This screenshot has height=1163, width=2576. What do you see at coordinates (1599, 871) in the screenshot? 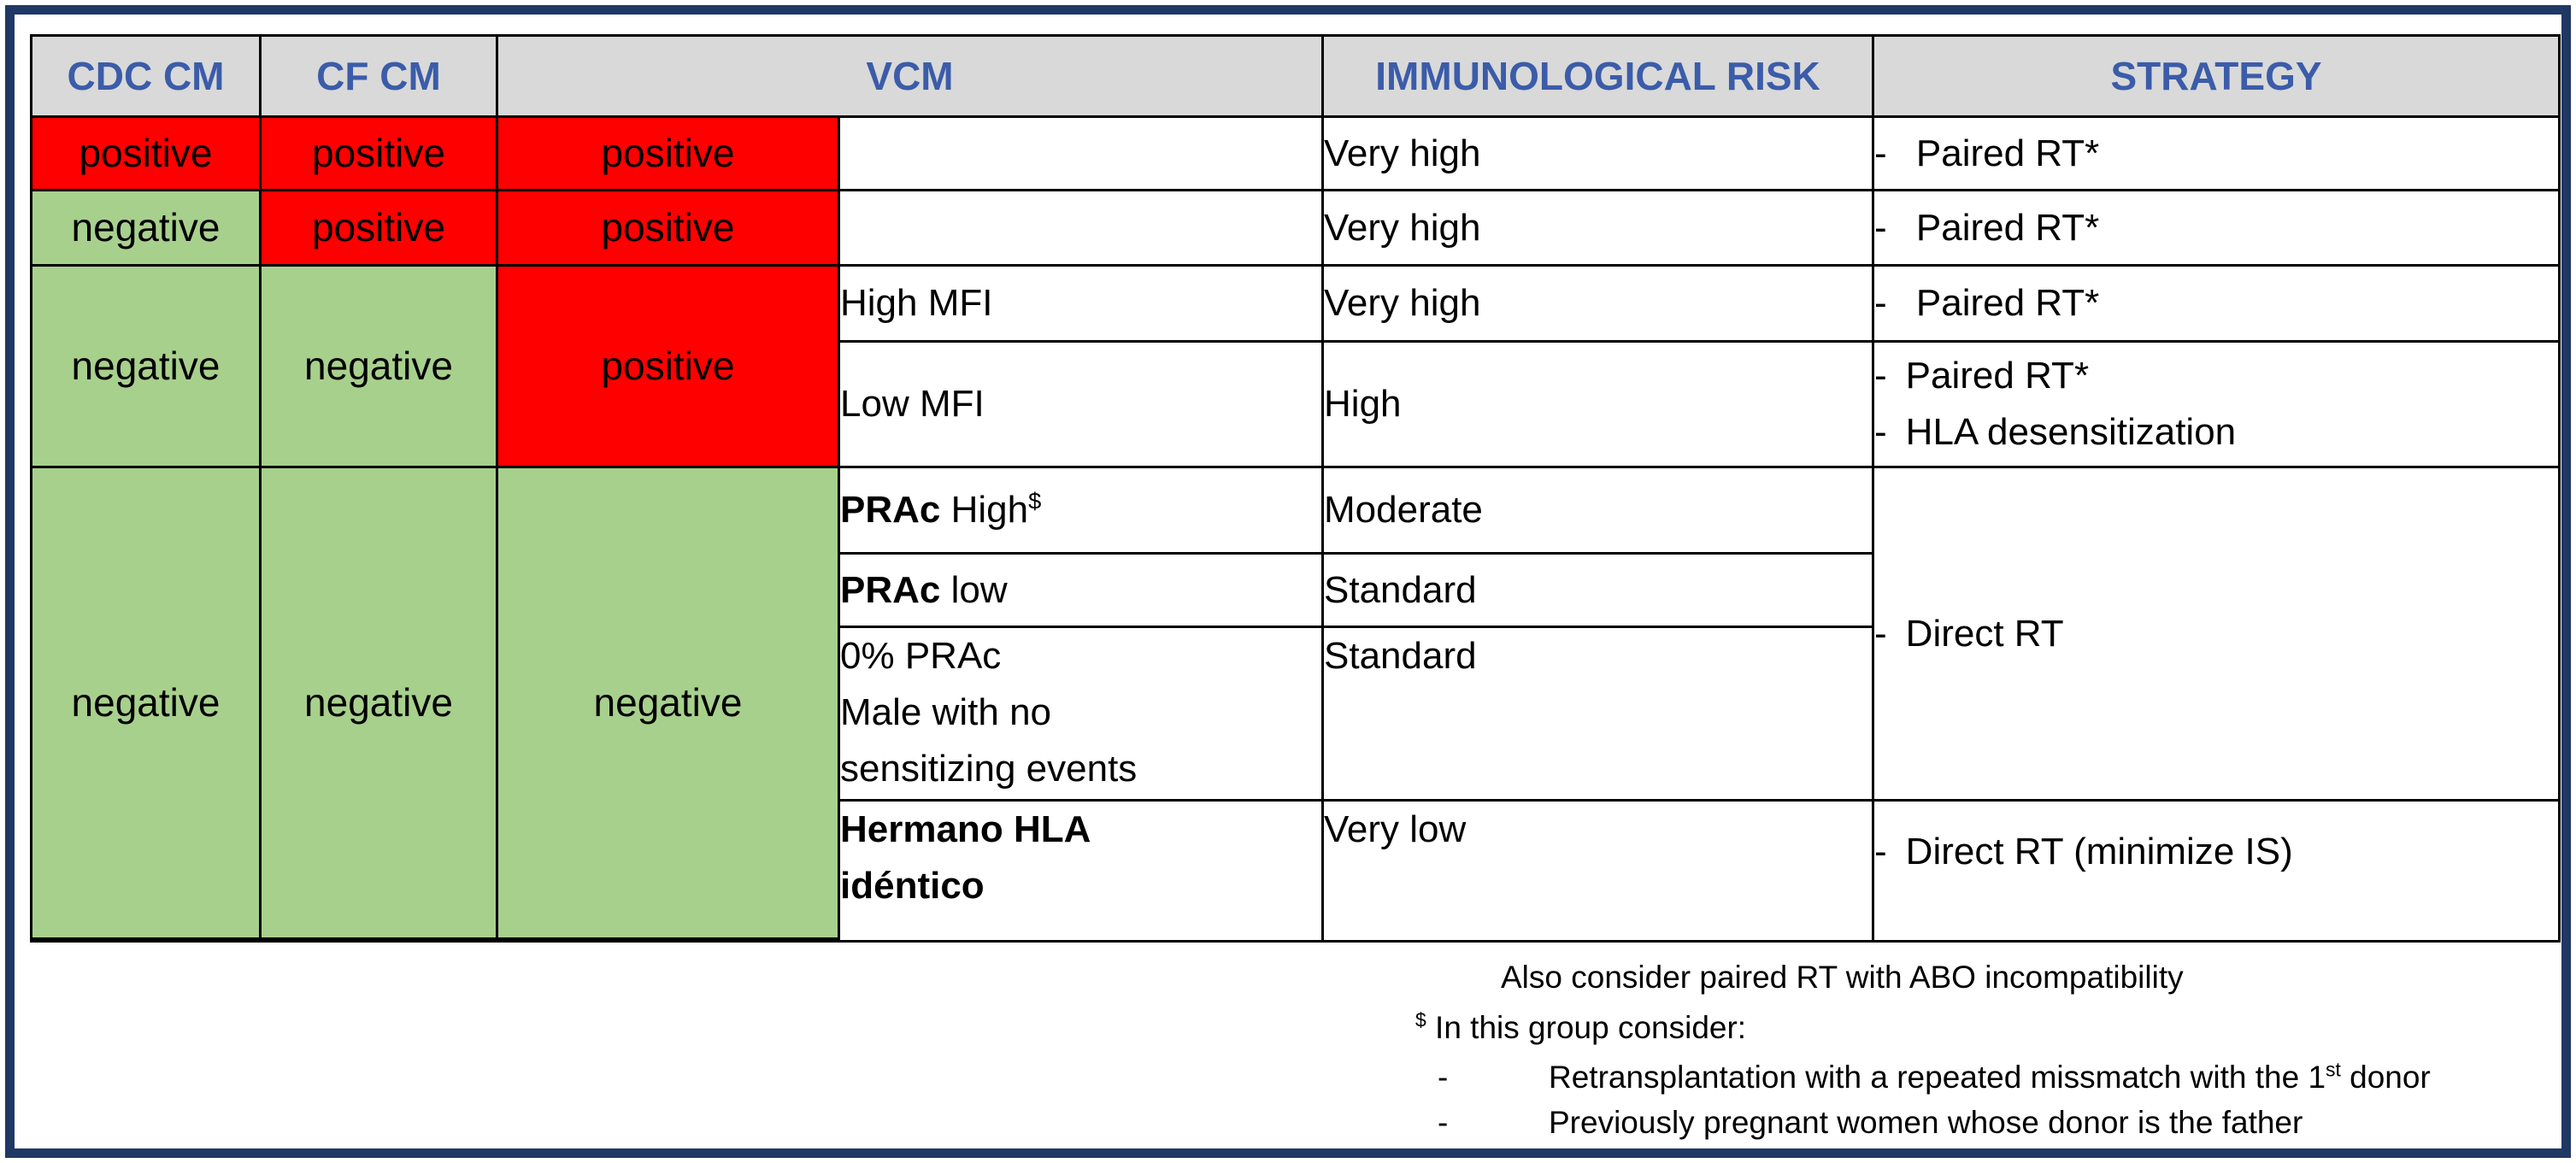
I see `cell-risk-very-low: Very low` at bounding box center [1599, 871].